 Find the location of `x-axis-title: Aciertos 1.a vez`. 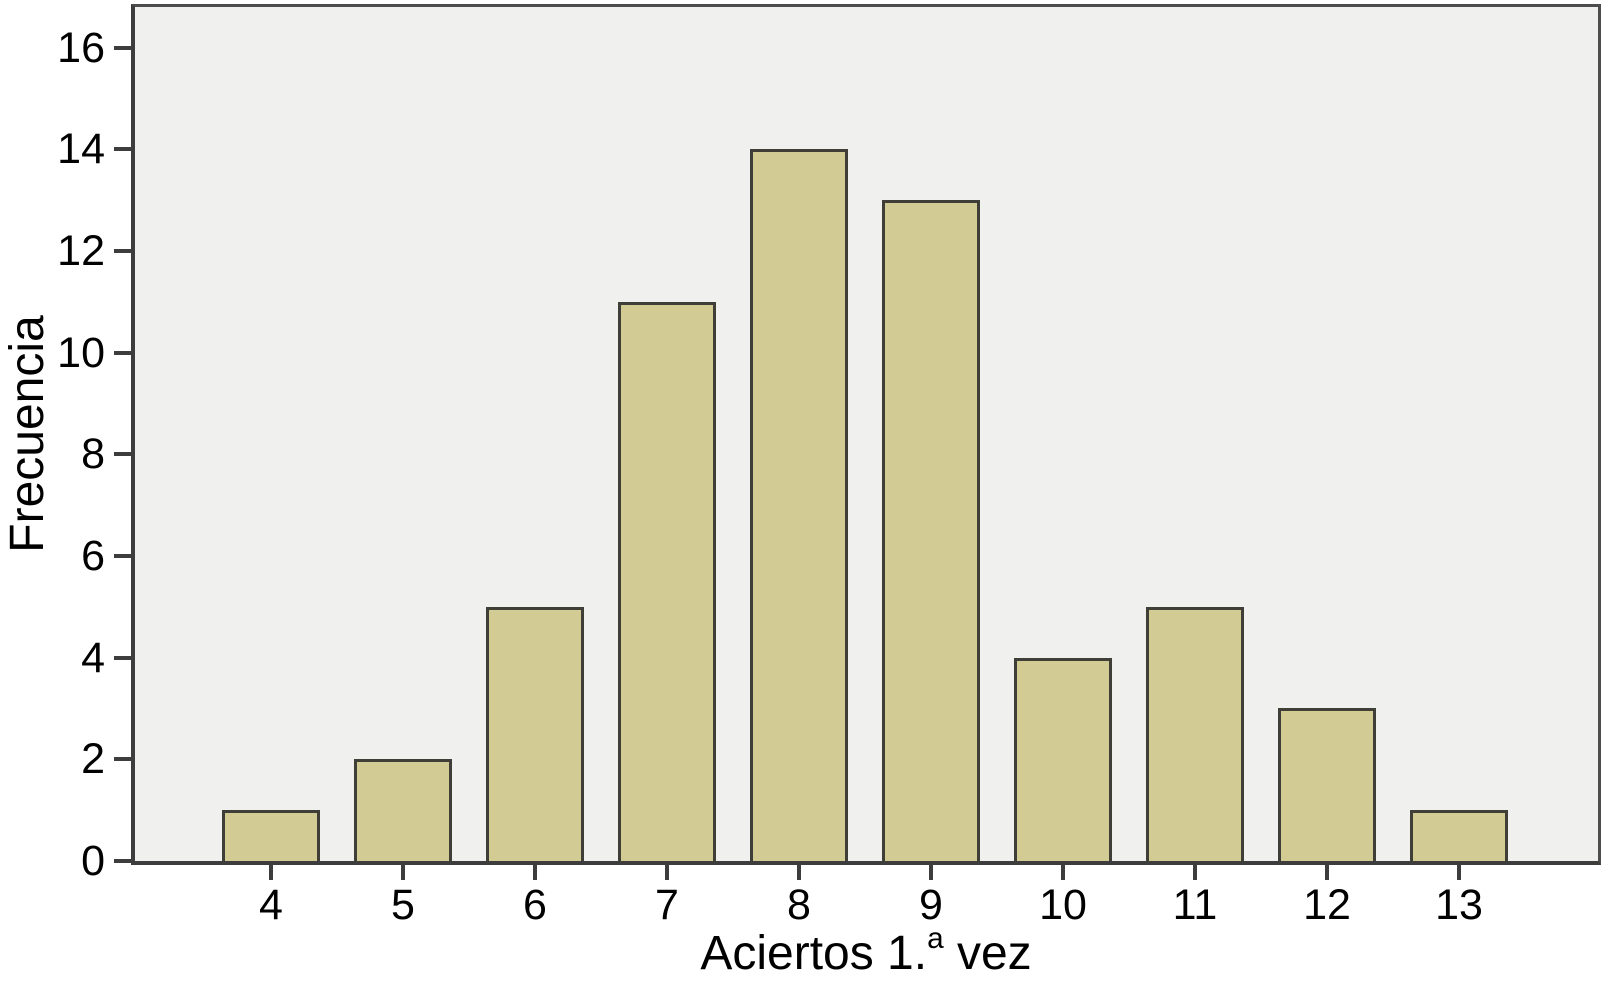

x-axis-title: Aciertos 1.a vez is located at coordinates (866, 952).